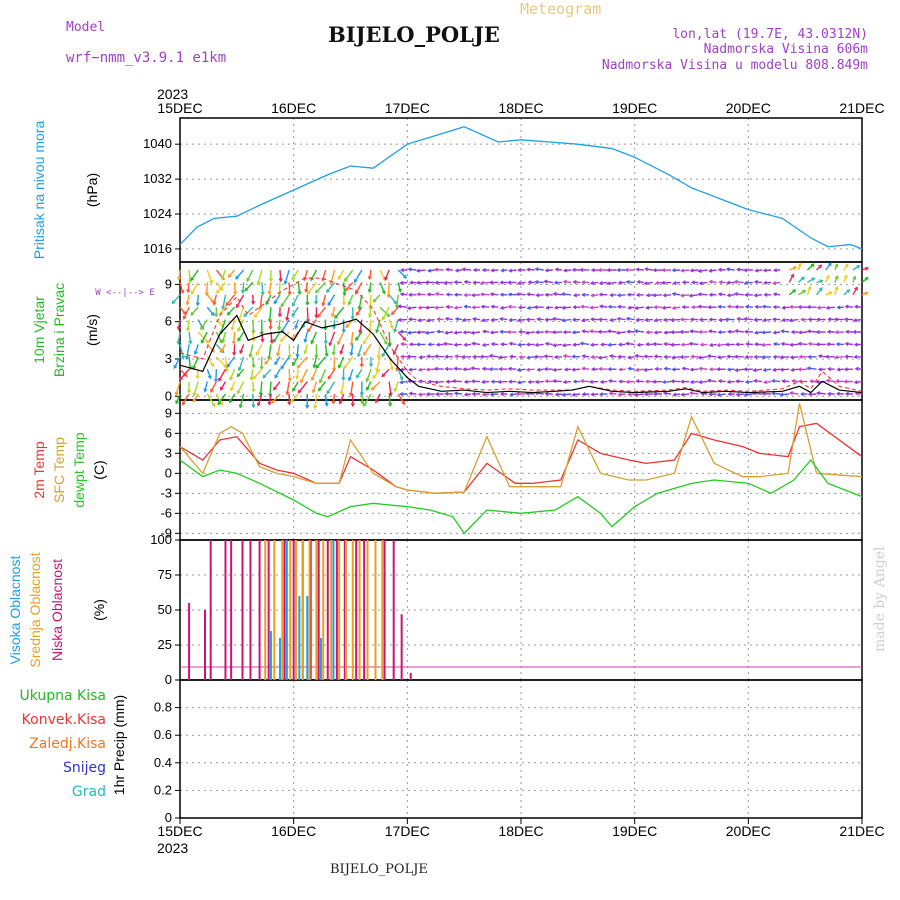 This screenshot has height=900, width=900. I want to click on time-label-top: 16DEC, so click(293, 108).